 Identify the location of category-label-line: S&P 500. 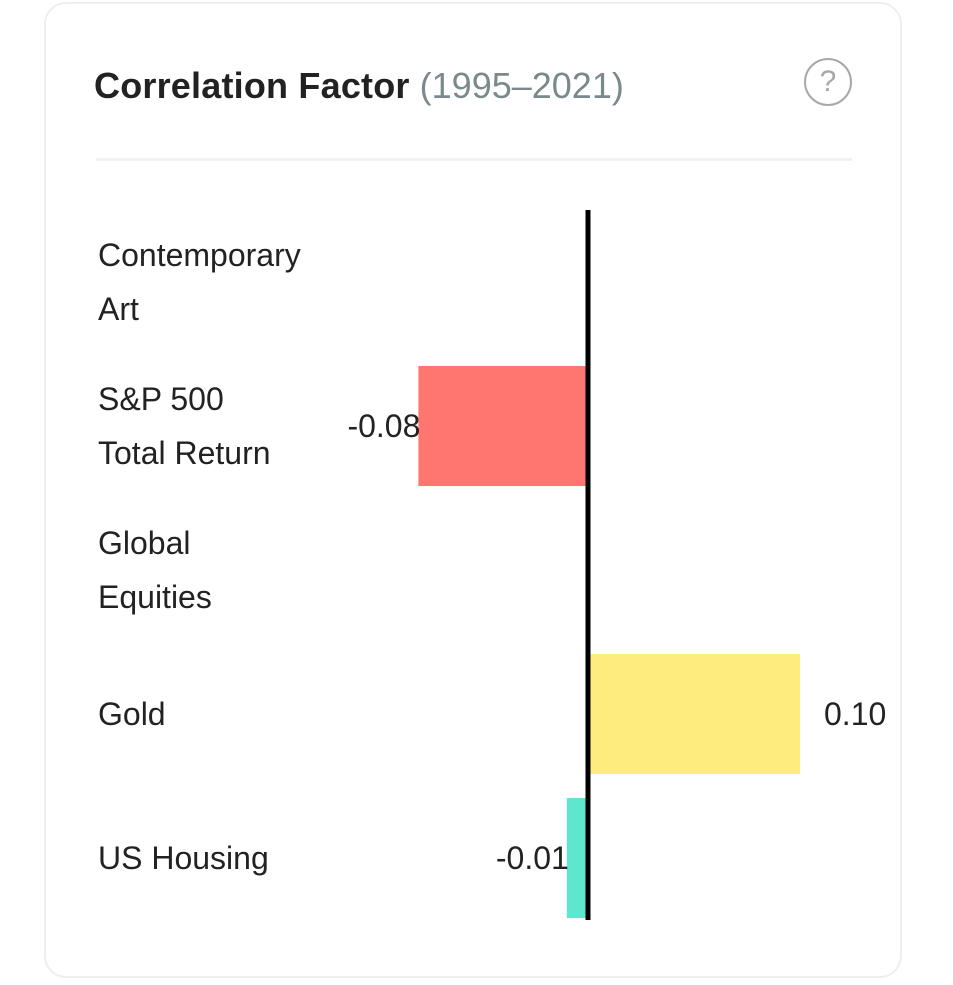
(161, 399).